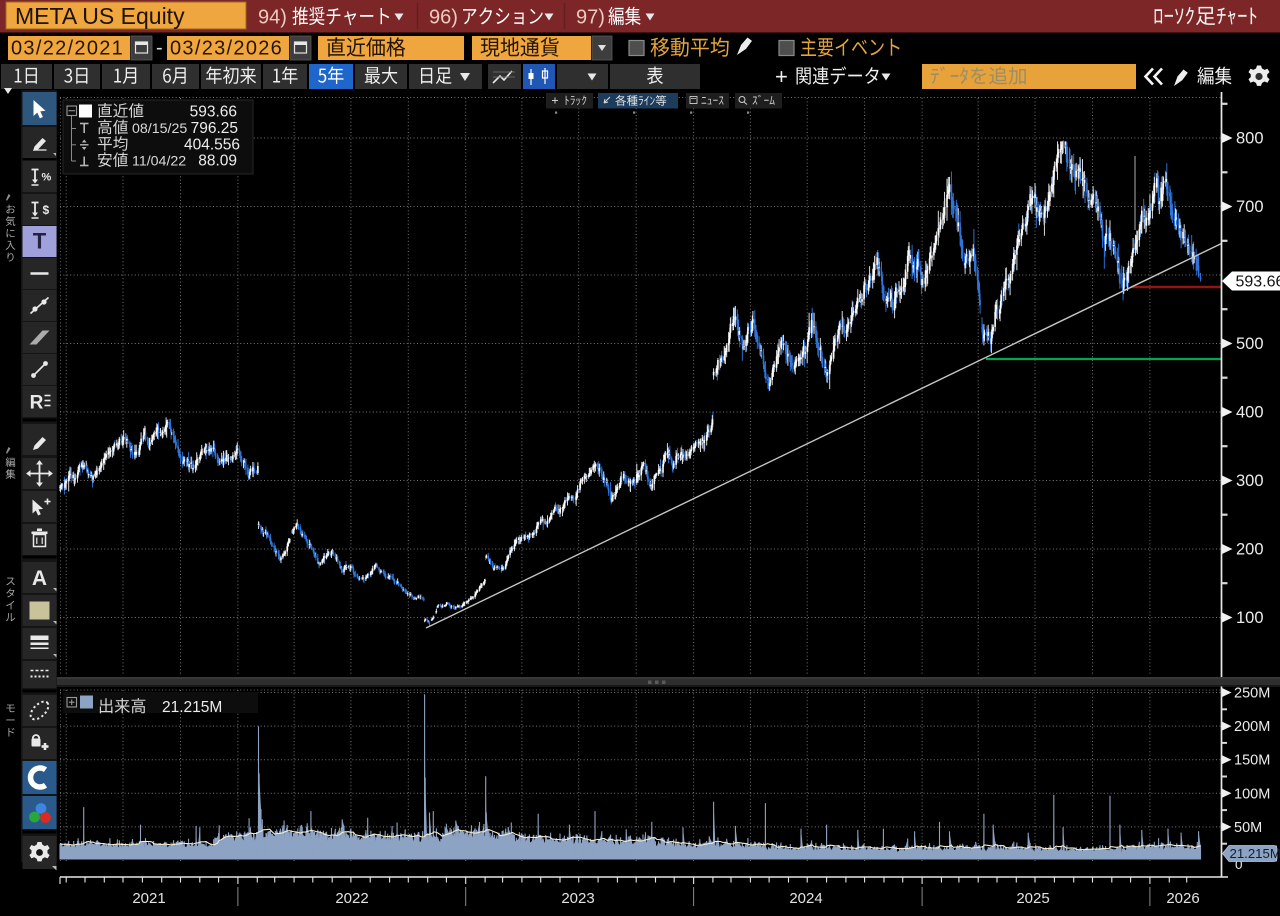 The width and height of the screenshot is (1280, 916). I want to click on svg-text: 03/23/2026, so click(226, 49).